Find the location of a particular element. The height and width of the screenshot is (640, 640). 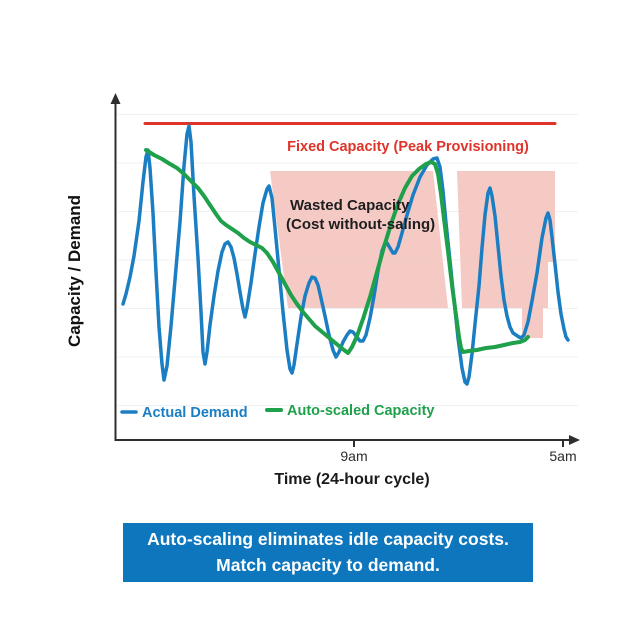

auto-scaled-capacity-legend-label: Auto-scaled Capacity is located at coordinates (360, 411).